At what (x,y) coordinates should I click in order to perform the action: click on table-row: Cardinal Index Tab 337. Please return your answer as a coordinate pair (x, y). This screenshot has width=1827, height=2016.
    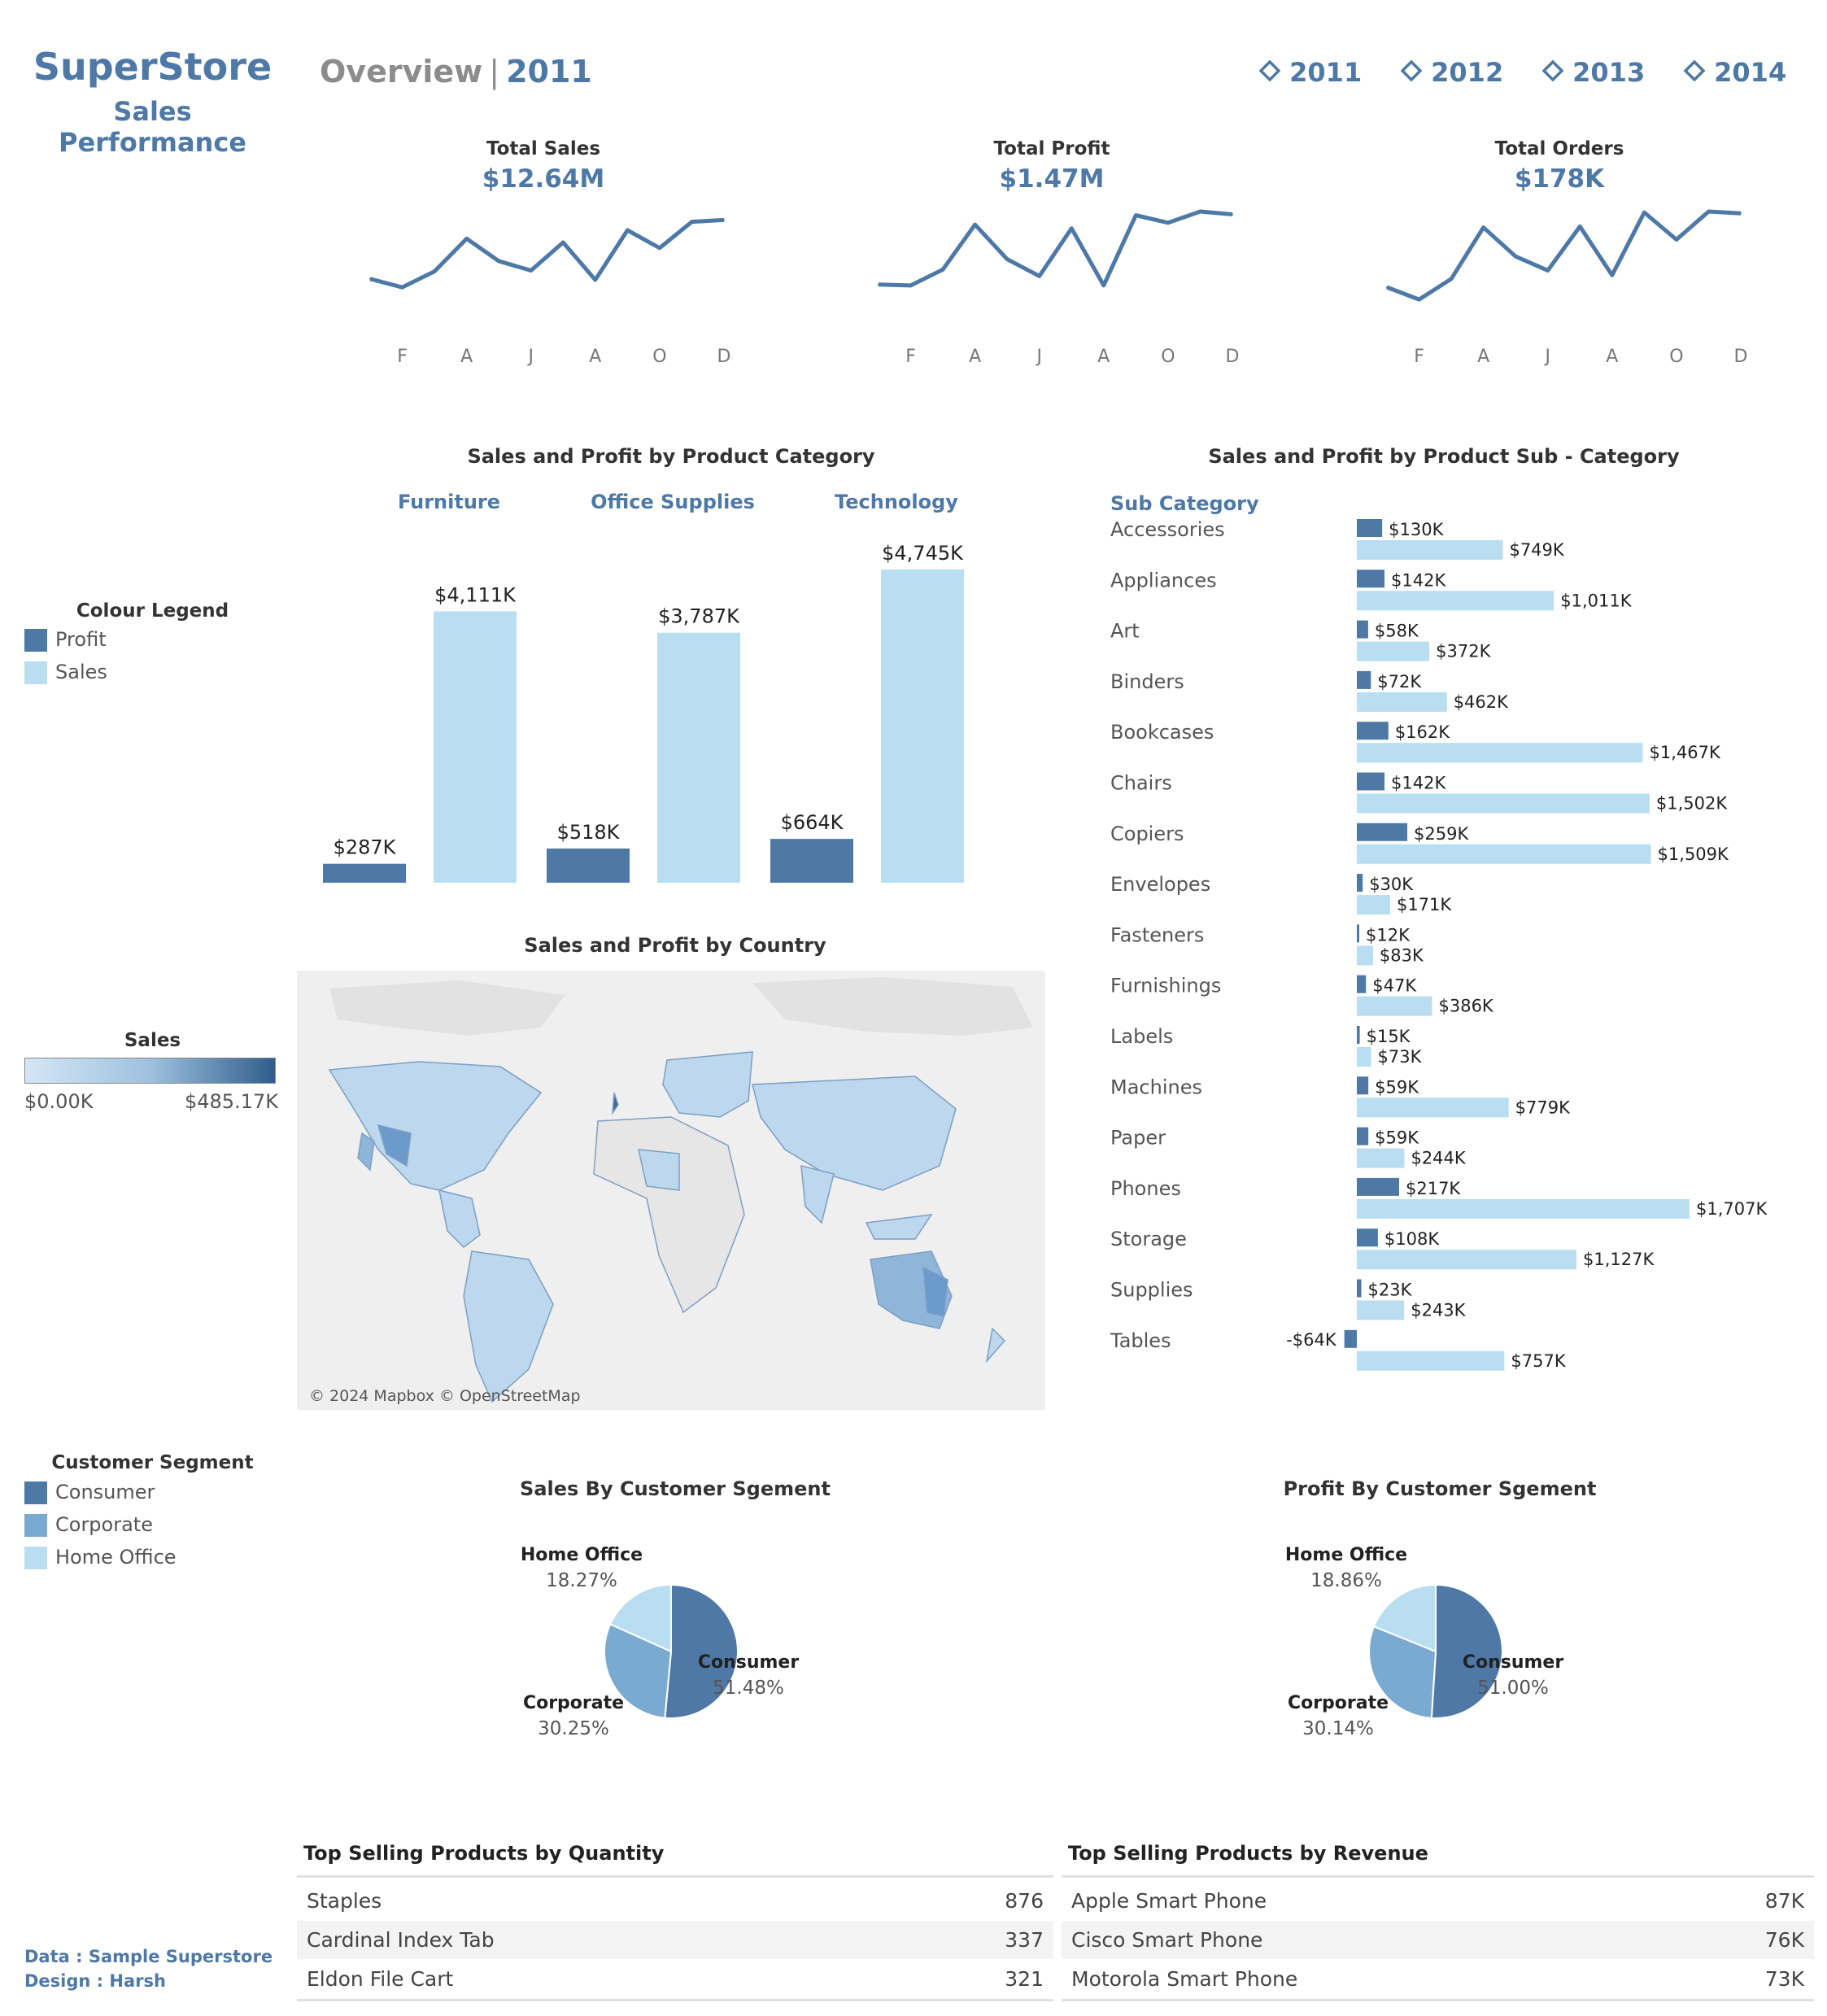
    Looking at the image, I should click on (675, 1940).